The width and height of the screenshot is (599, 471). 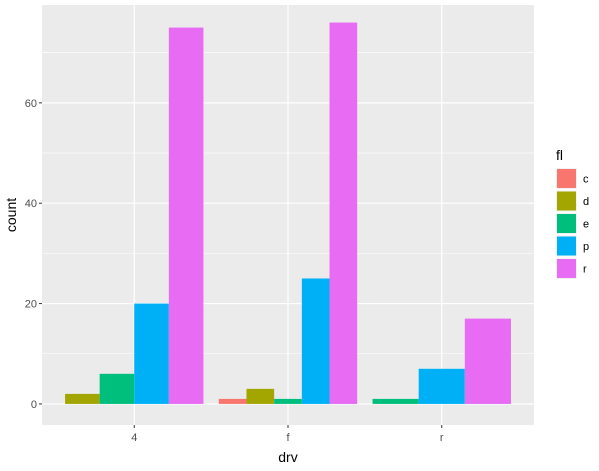 What do you see at coordinates (559, 155) in the screenshot?
I see `legend-title: fl` at bounding box center [559, 155].